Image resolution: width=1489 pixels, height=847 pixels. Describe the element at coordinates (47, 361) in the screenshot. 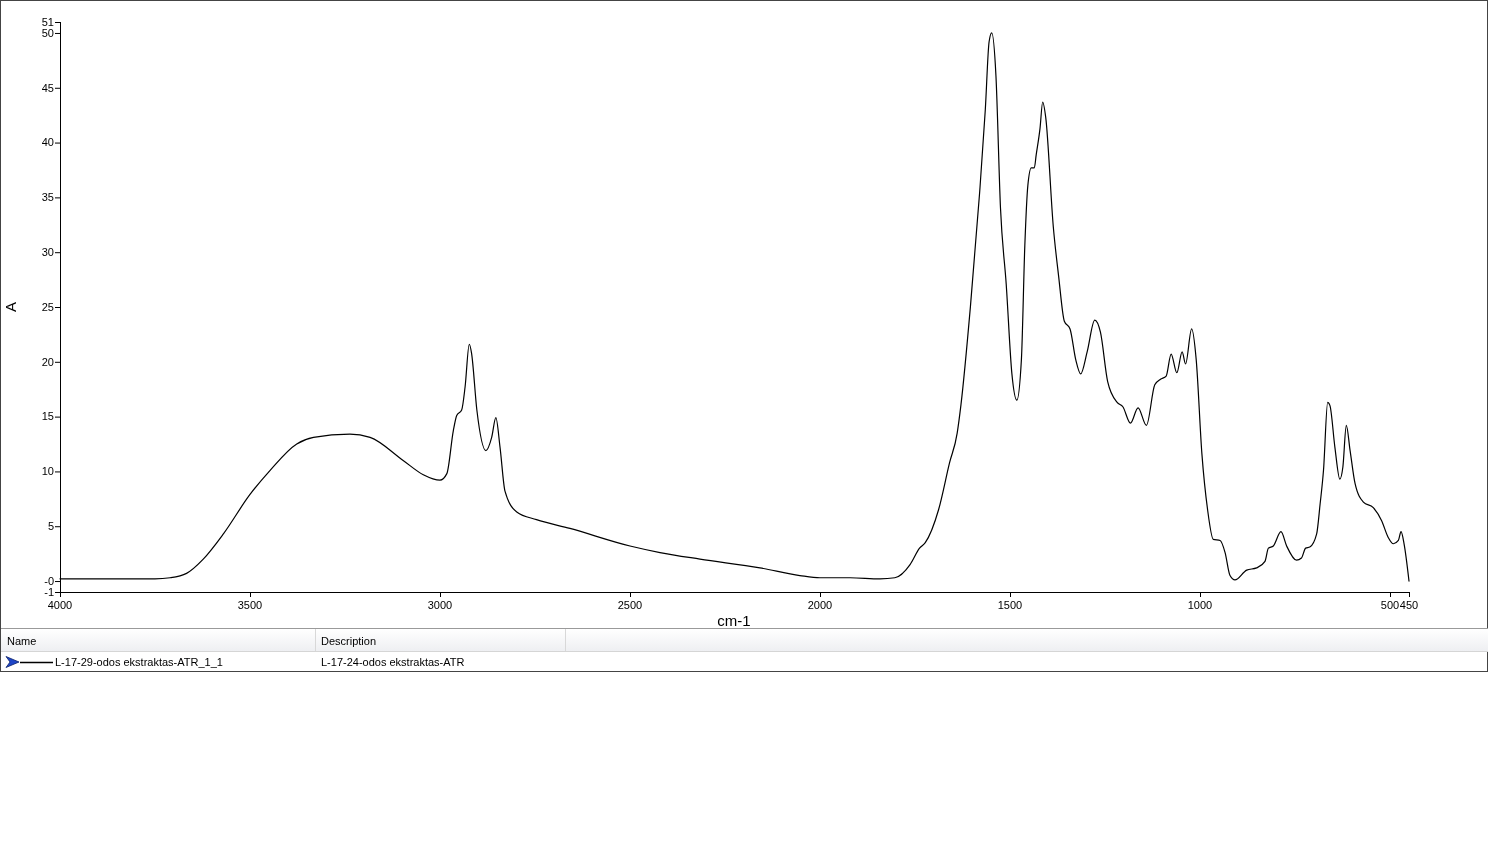

I see `y-tick-label: 20` at that location.